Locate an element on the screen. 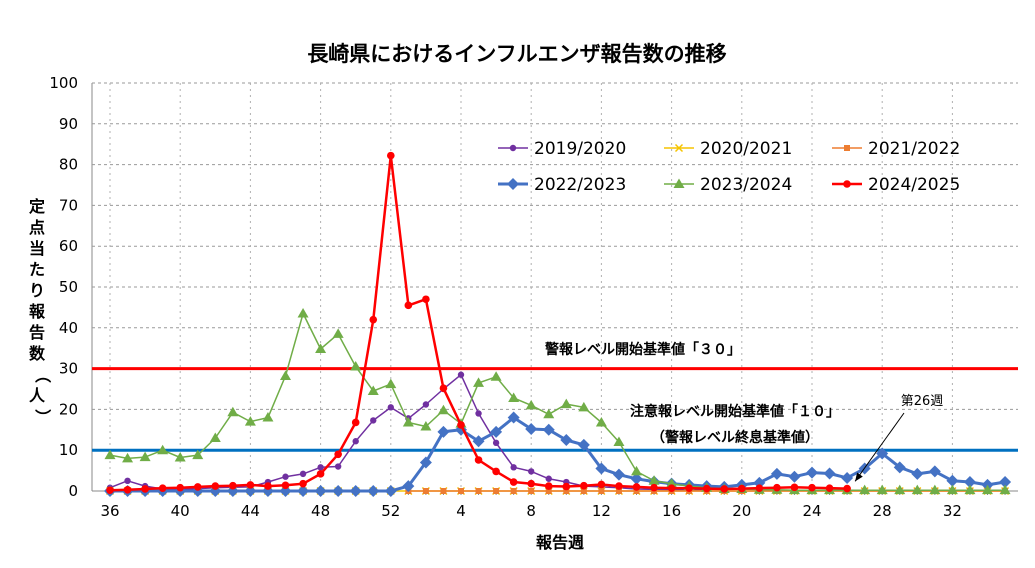 This screenshot has height=568, width=1035. y-axis-label-char: 当 is located at coordinates (37, 248).